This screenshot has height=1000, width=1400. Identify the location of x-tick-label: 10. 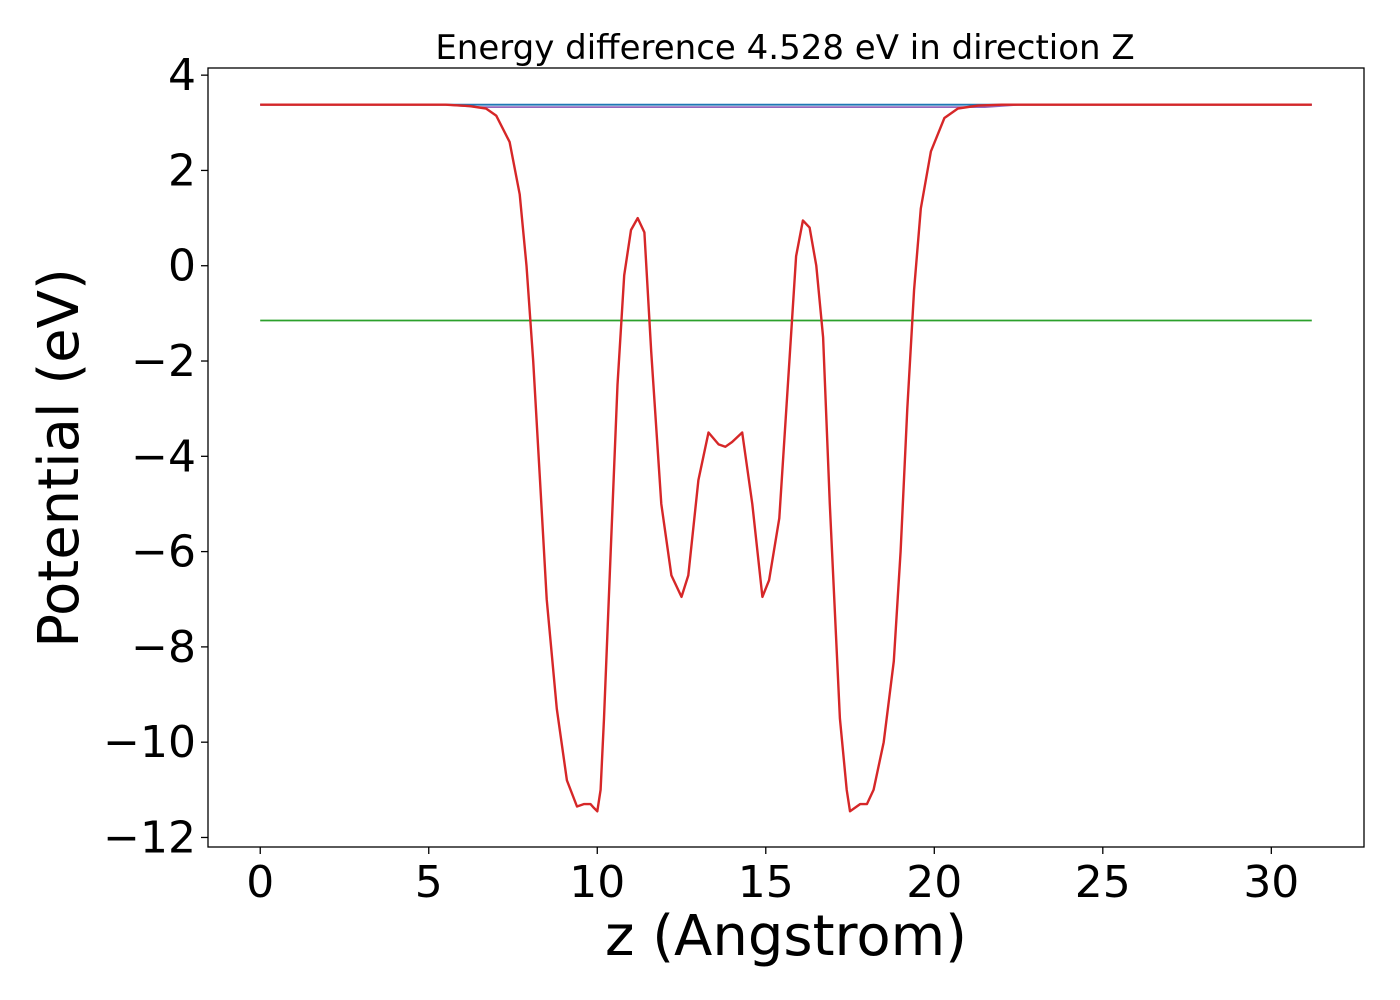
(597, 882).